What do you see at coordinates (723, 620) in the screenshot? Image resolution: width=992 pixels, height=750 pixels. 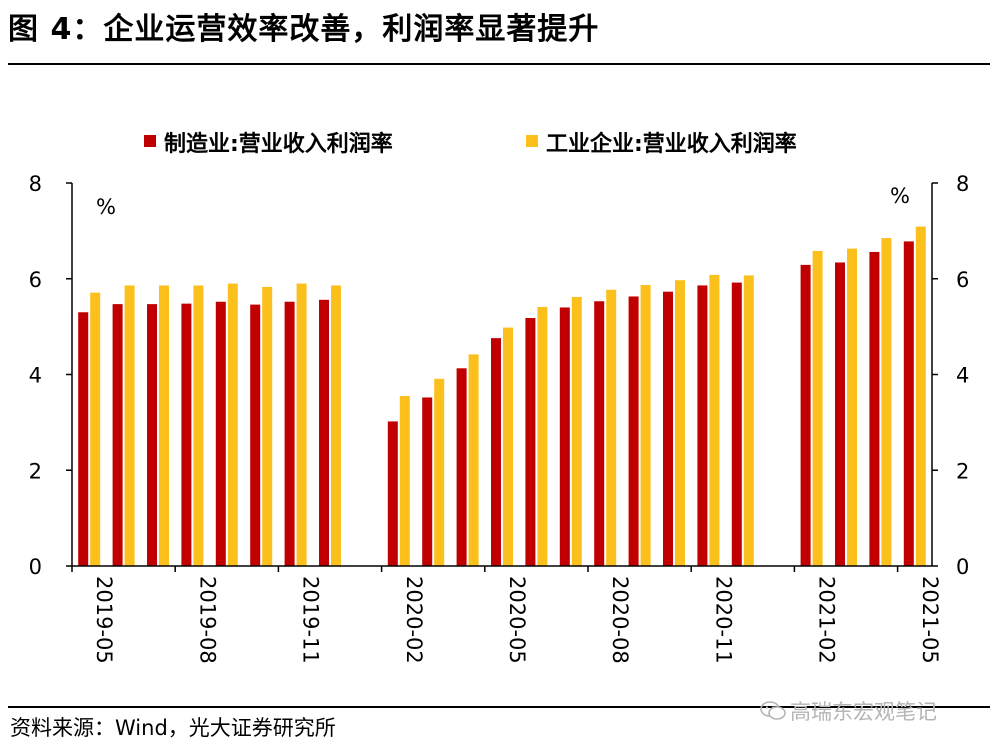 I see `x-tick-label-2020-11: 2020-11` at bounding box center [723, 620].